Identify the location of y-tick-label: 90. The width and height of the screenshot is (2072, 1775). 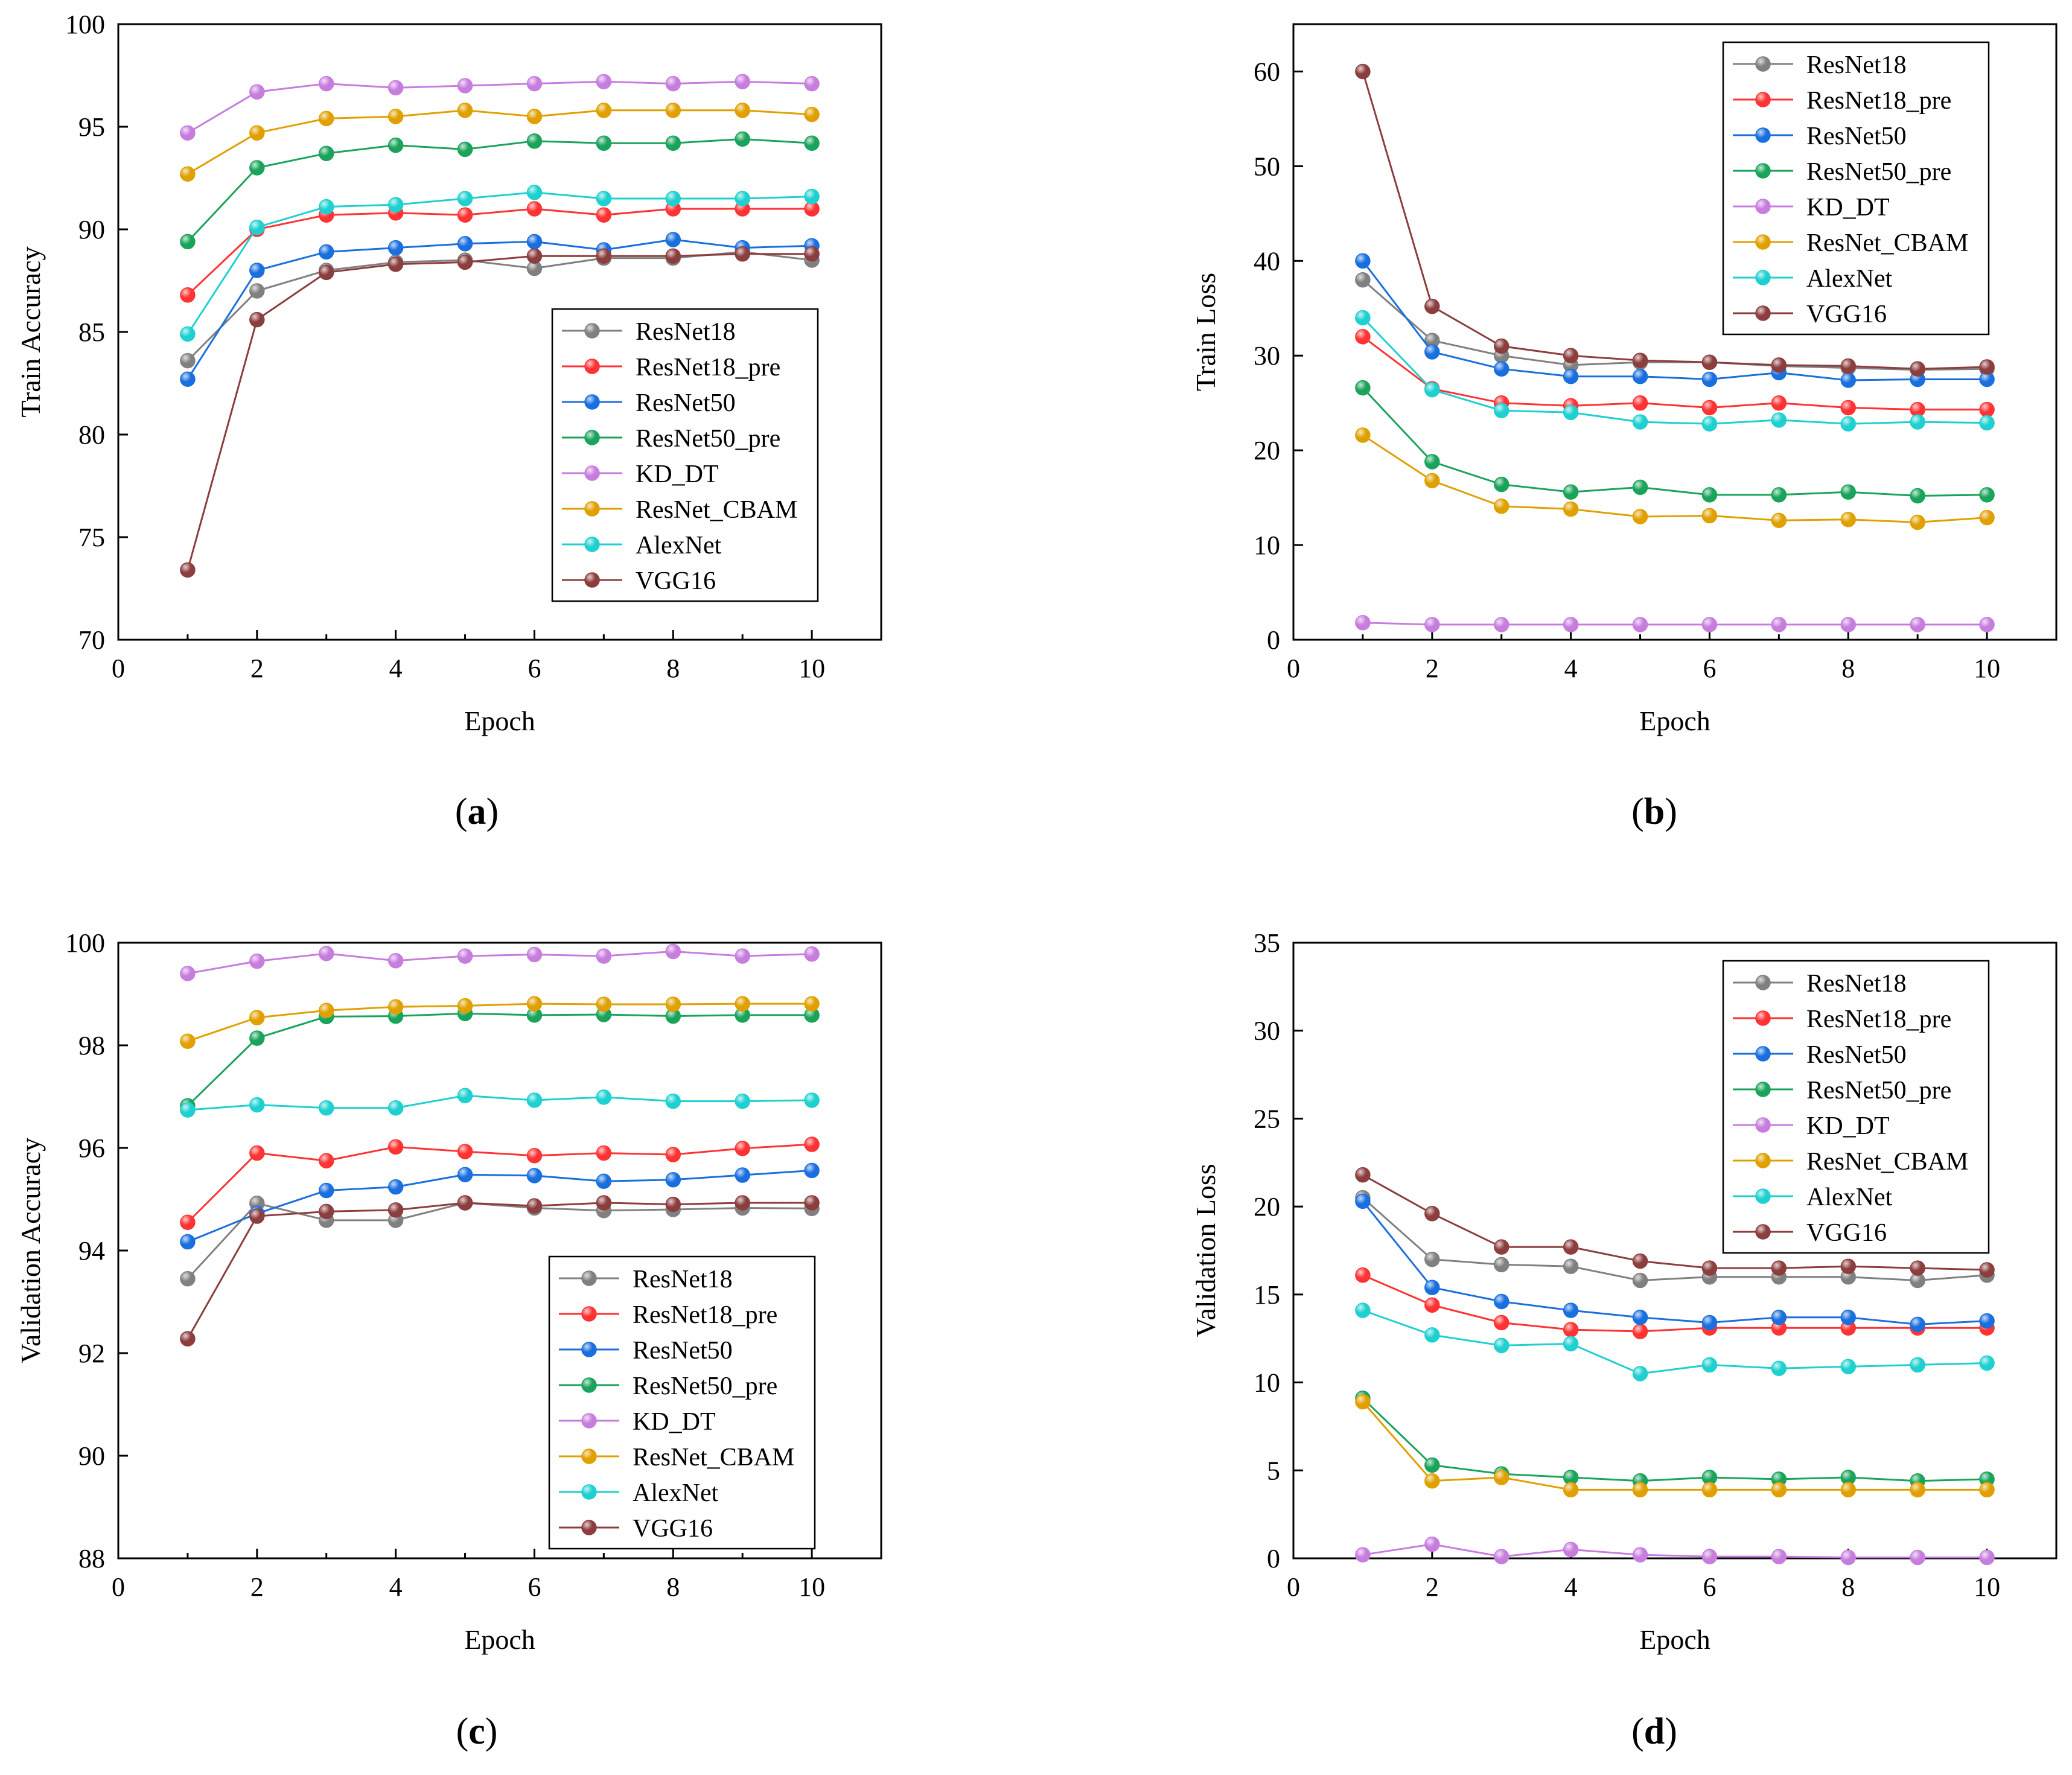
(92, 229).